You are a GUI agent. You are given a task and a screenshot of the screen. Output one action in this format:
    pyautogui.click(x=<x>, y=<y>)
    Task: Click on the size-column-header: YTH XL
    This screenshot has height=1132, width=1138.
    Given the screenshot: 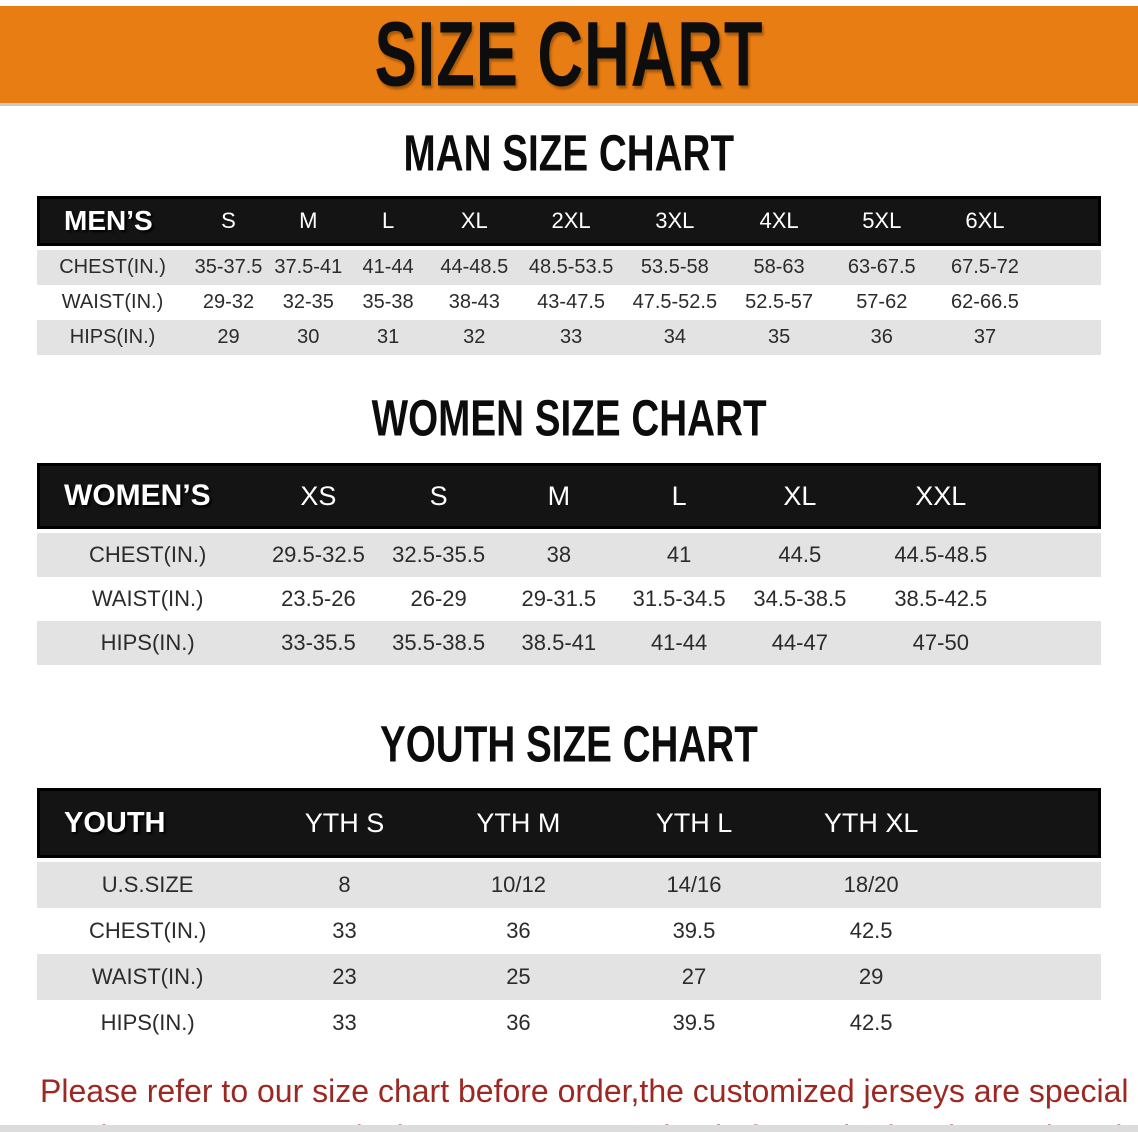 What is the action you would take?
    pyautogui.click(x=871, y=823)
    